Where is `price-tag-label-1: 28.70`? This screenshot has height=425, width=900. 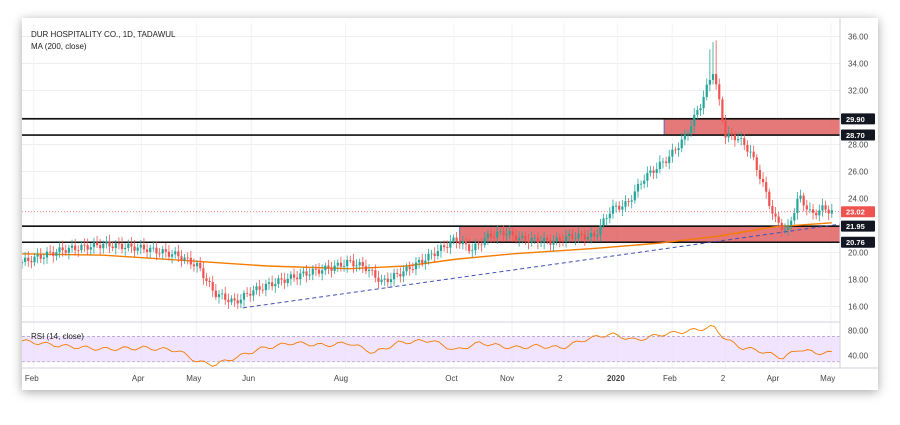 price-tag-label-1: 28.70 is located at coordinates (855, 135).